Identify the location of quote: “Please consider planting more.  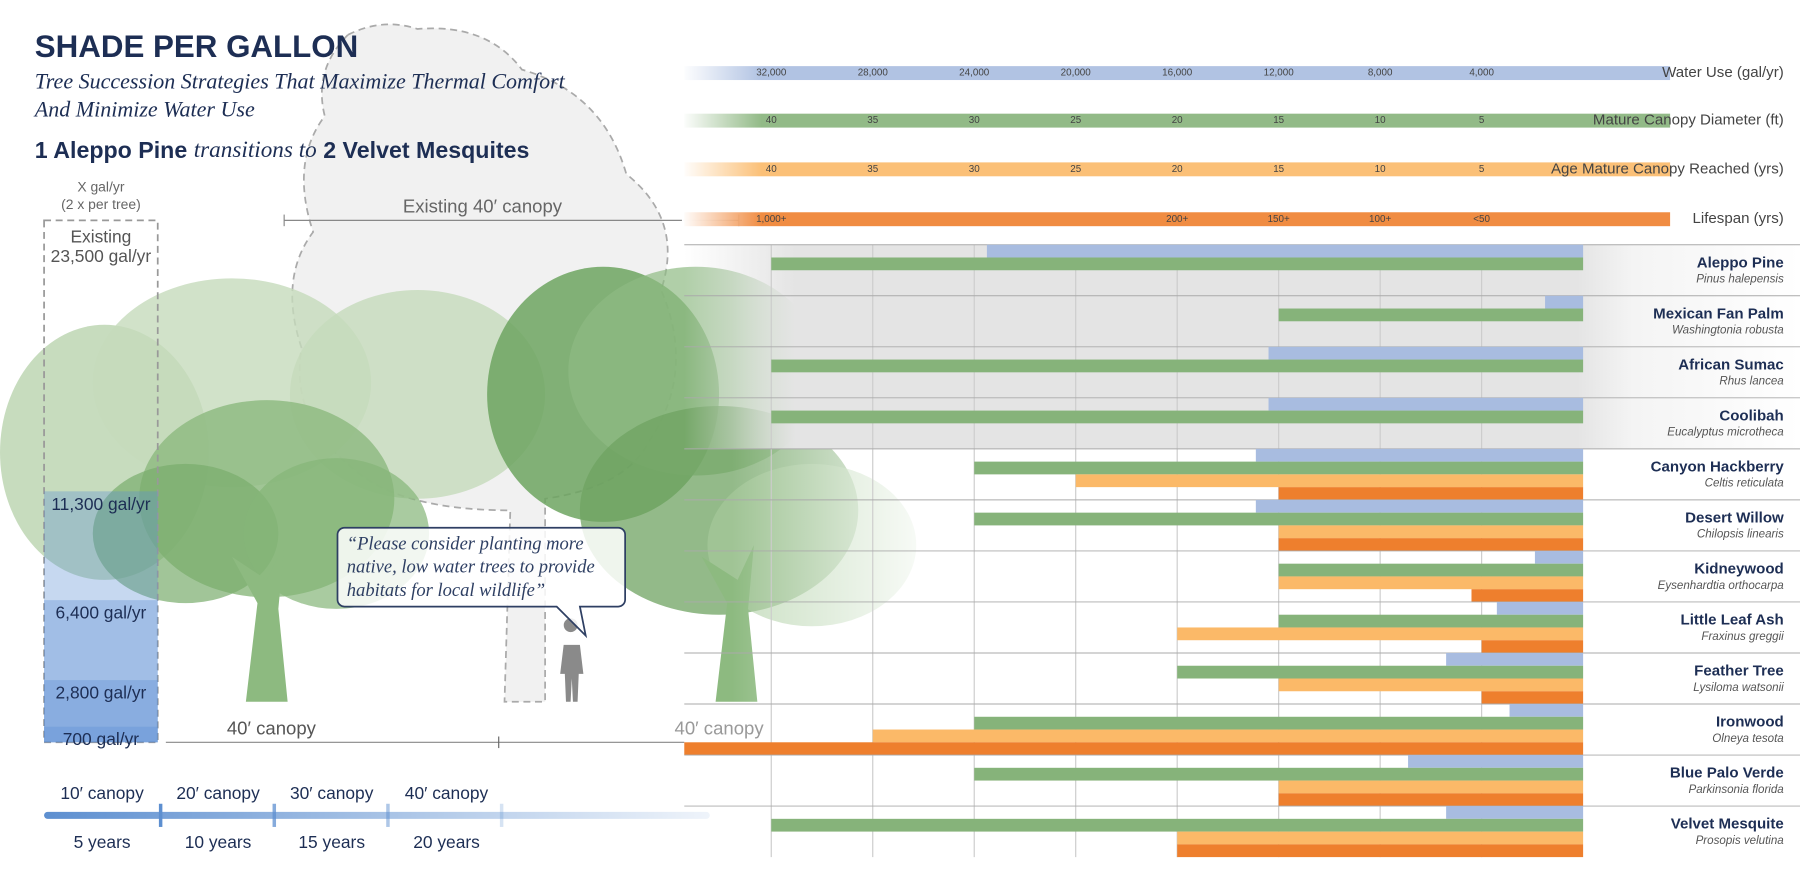
(465, 543).